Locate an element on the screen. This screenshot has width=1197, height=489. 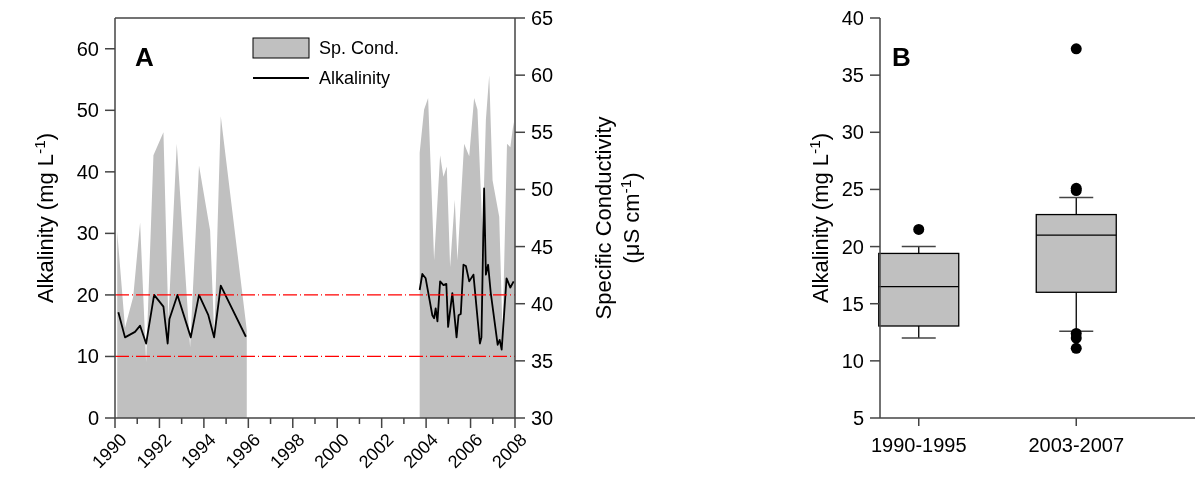
y-tick-label: 25 is located at coordinates (852, 189).